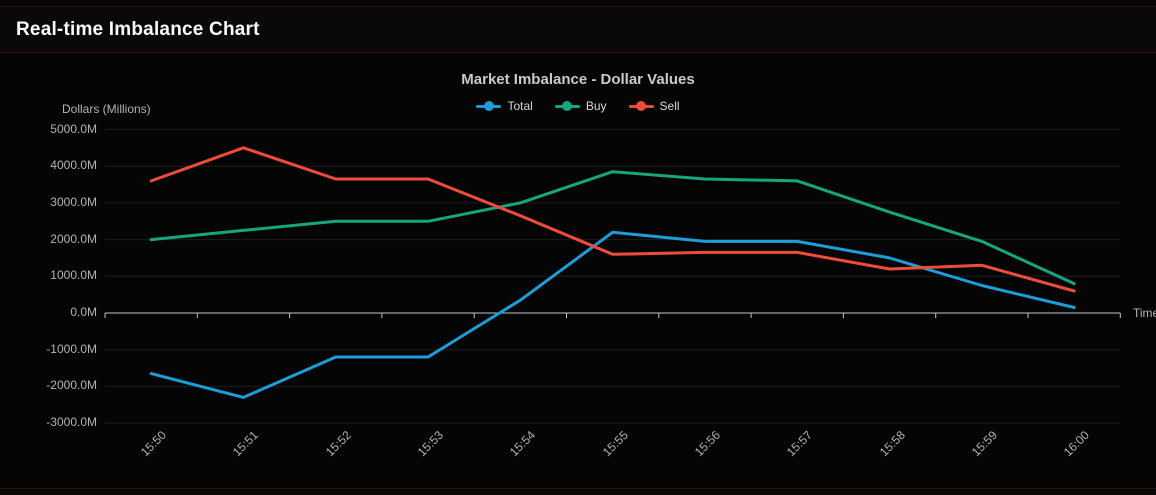  I want to click on legend-label: Sell, so click(669, 106).